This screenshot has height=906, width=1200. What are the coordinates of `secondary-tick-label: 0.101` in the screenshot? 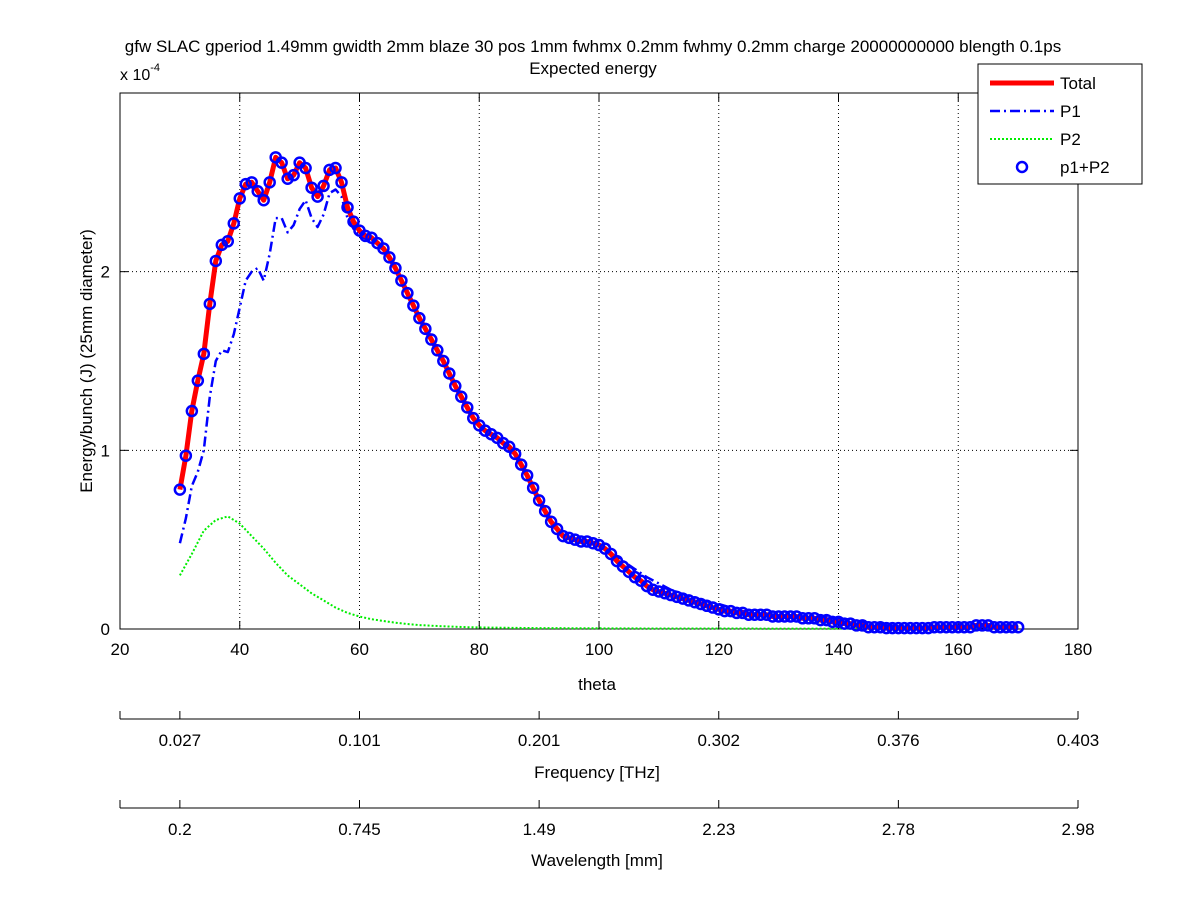 It's located at (359, 740).